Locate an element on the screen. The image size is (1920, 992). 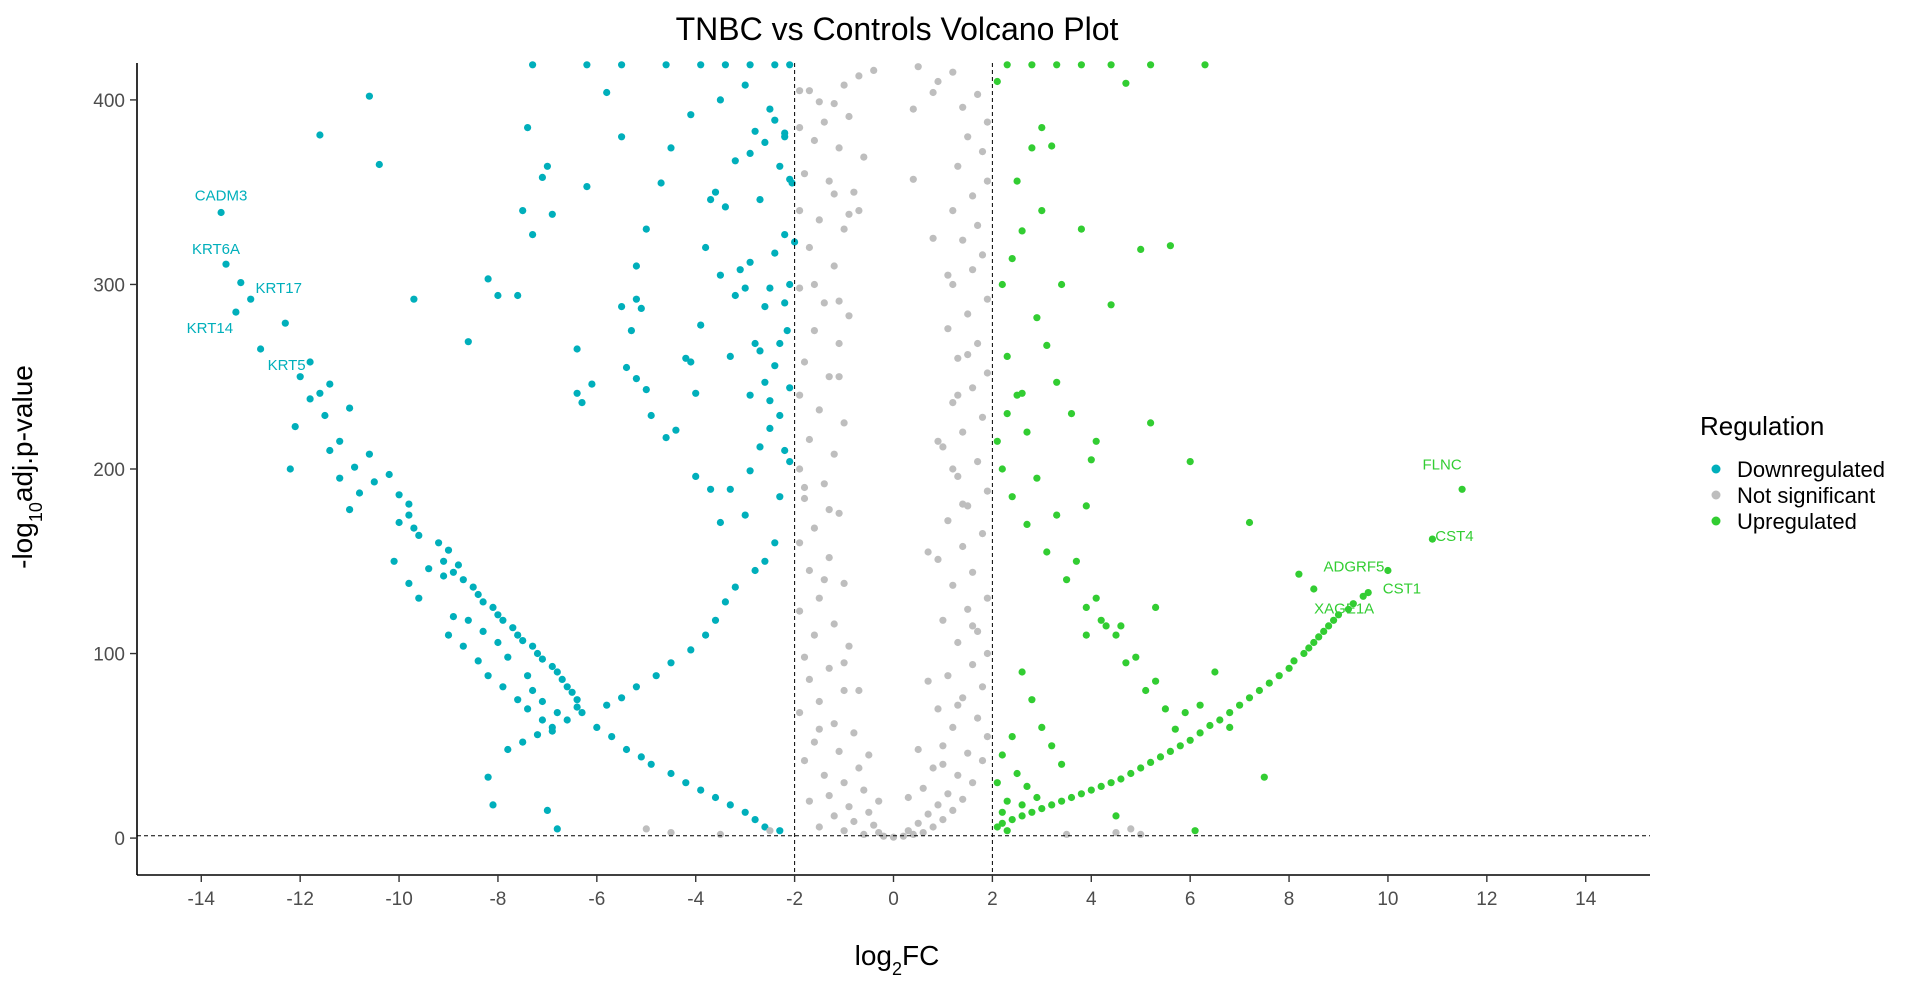
y-tick-label-300: 300 is located at coordinates (109, 285).